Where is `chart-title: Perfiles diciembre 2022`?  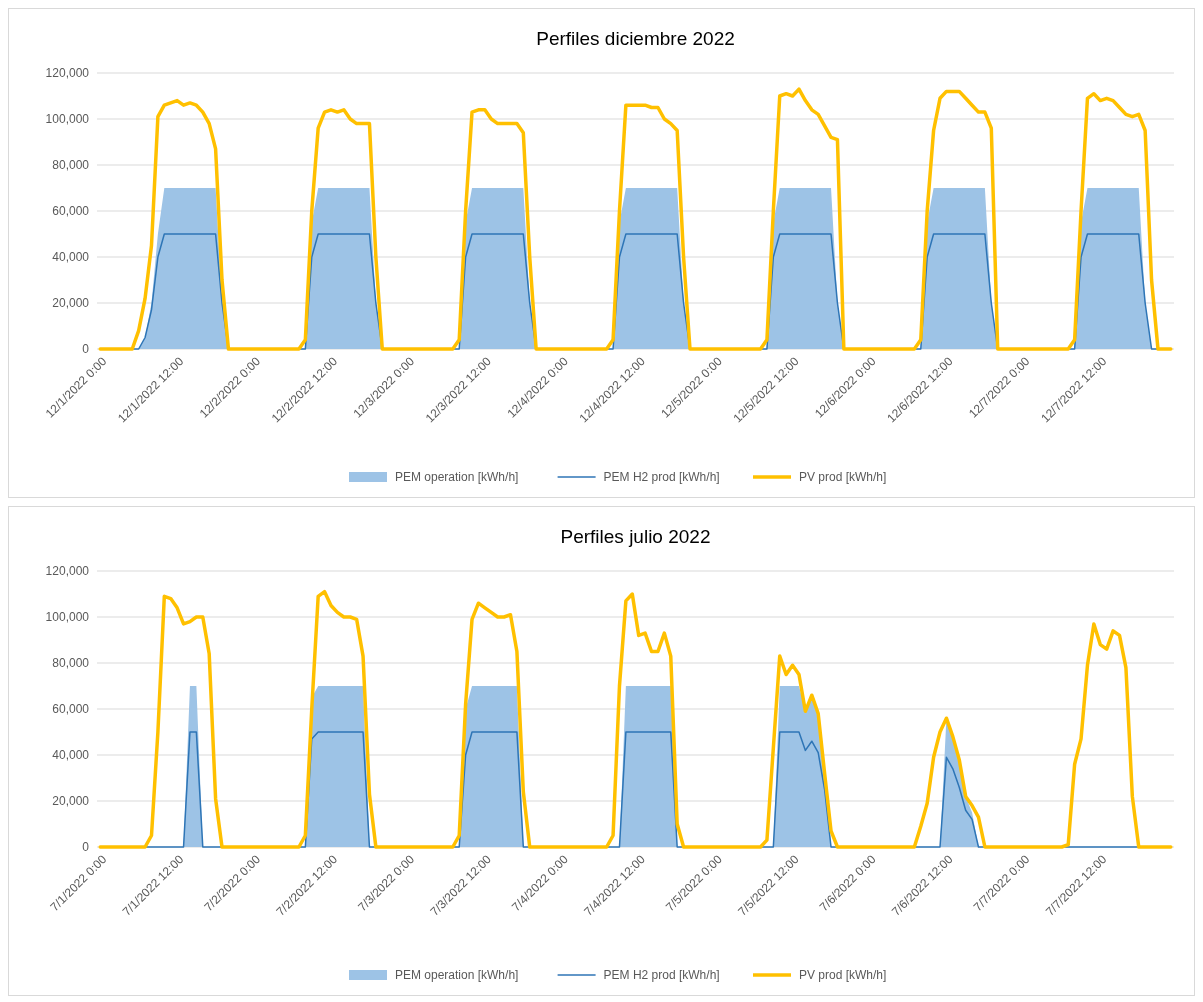 chart-title: Perfiles diciembre 2022 is located at coordinates (635, 38).